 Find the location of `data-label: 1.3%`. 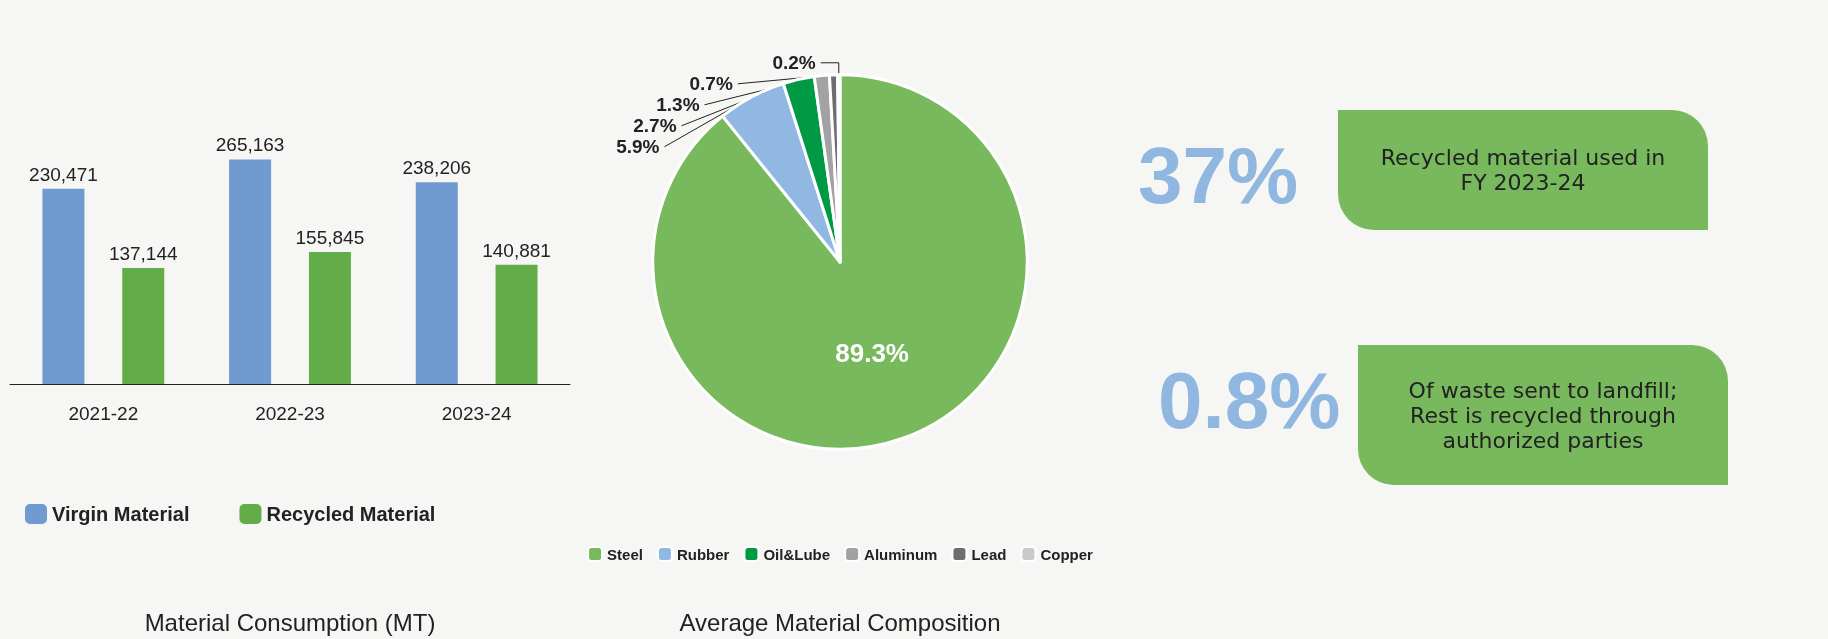

data-label: 1.3% is located at coordinates (678, 105).